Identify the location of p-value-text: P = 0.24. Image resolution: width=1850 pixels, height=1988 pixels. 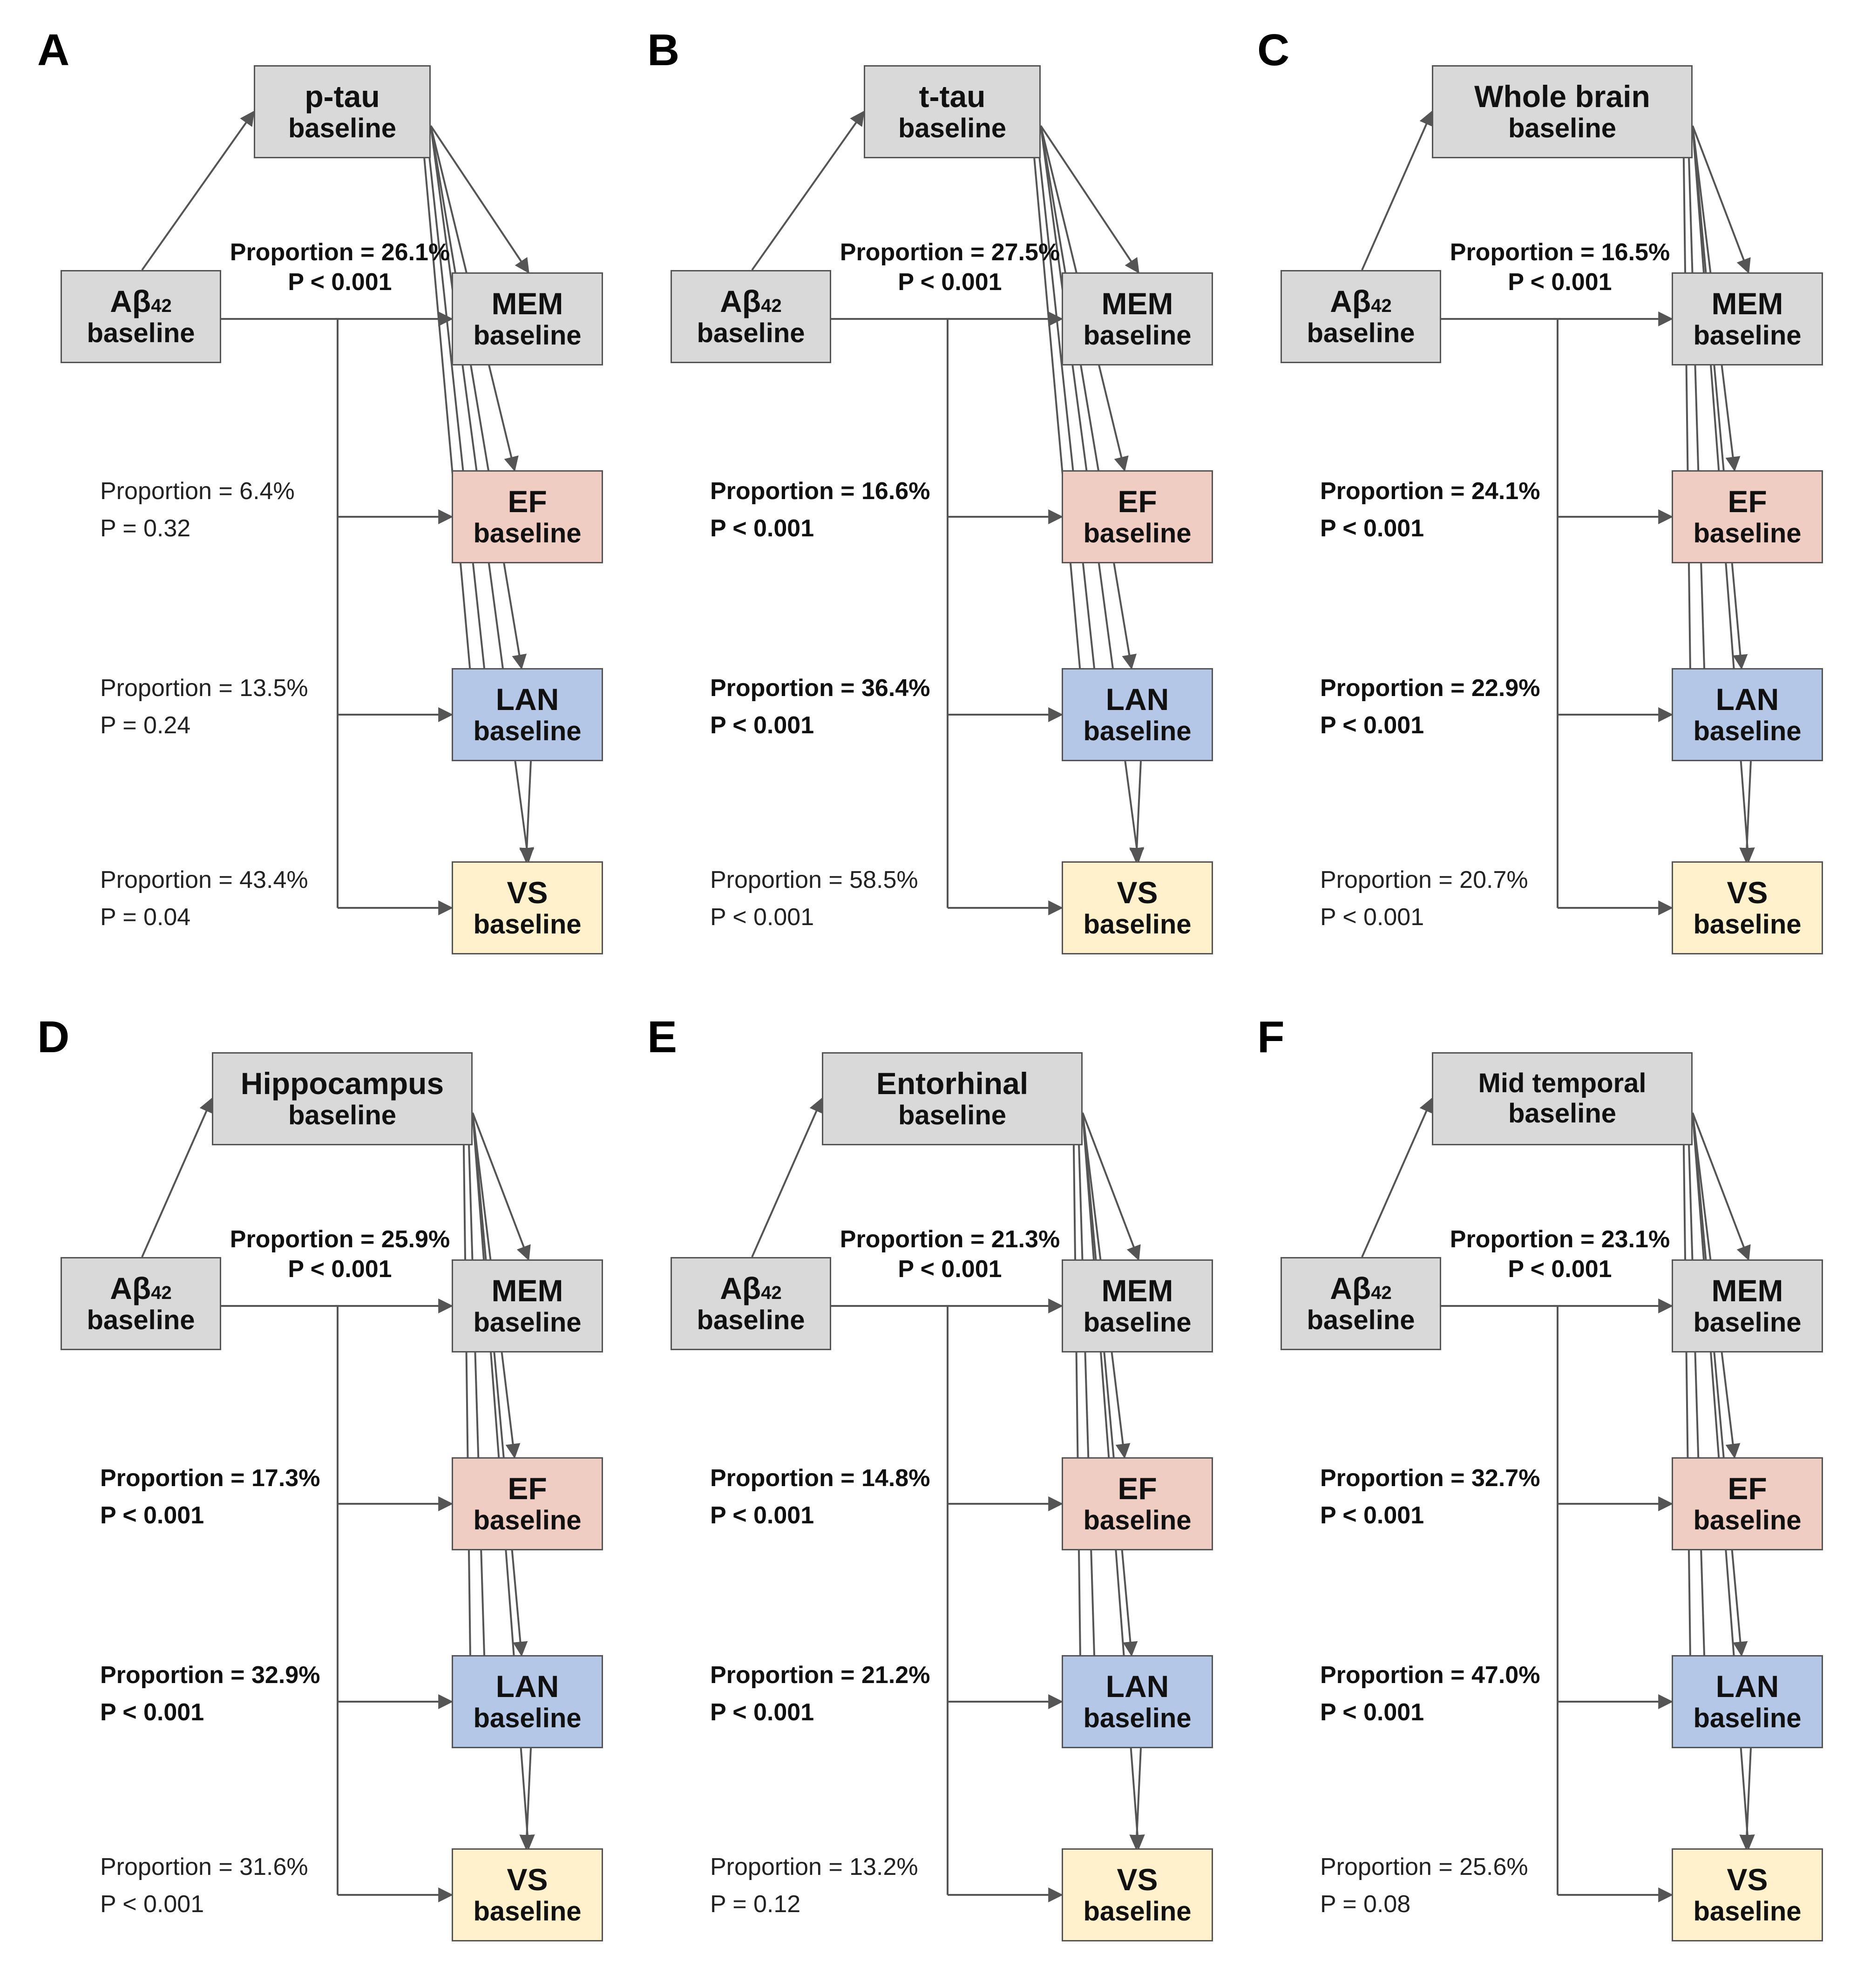
(145, 725).